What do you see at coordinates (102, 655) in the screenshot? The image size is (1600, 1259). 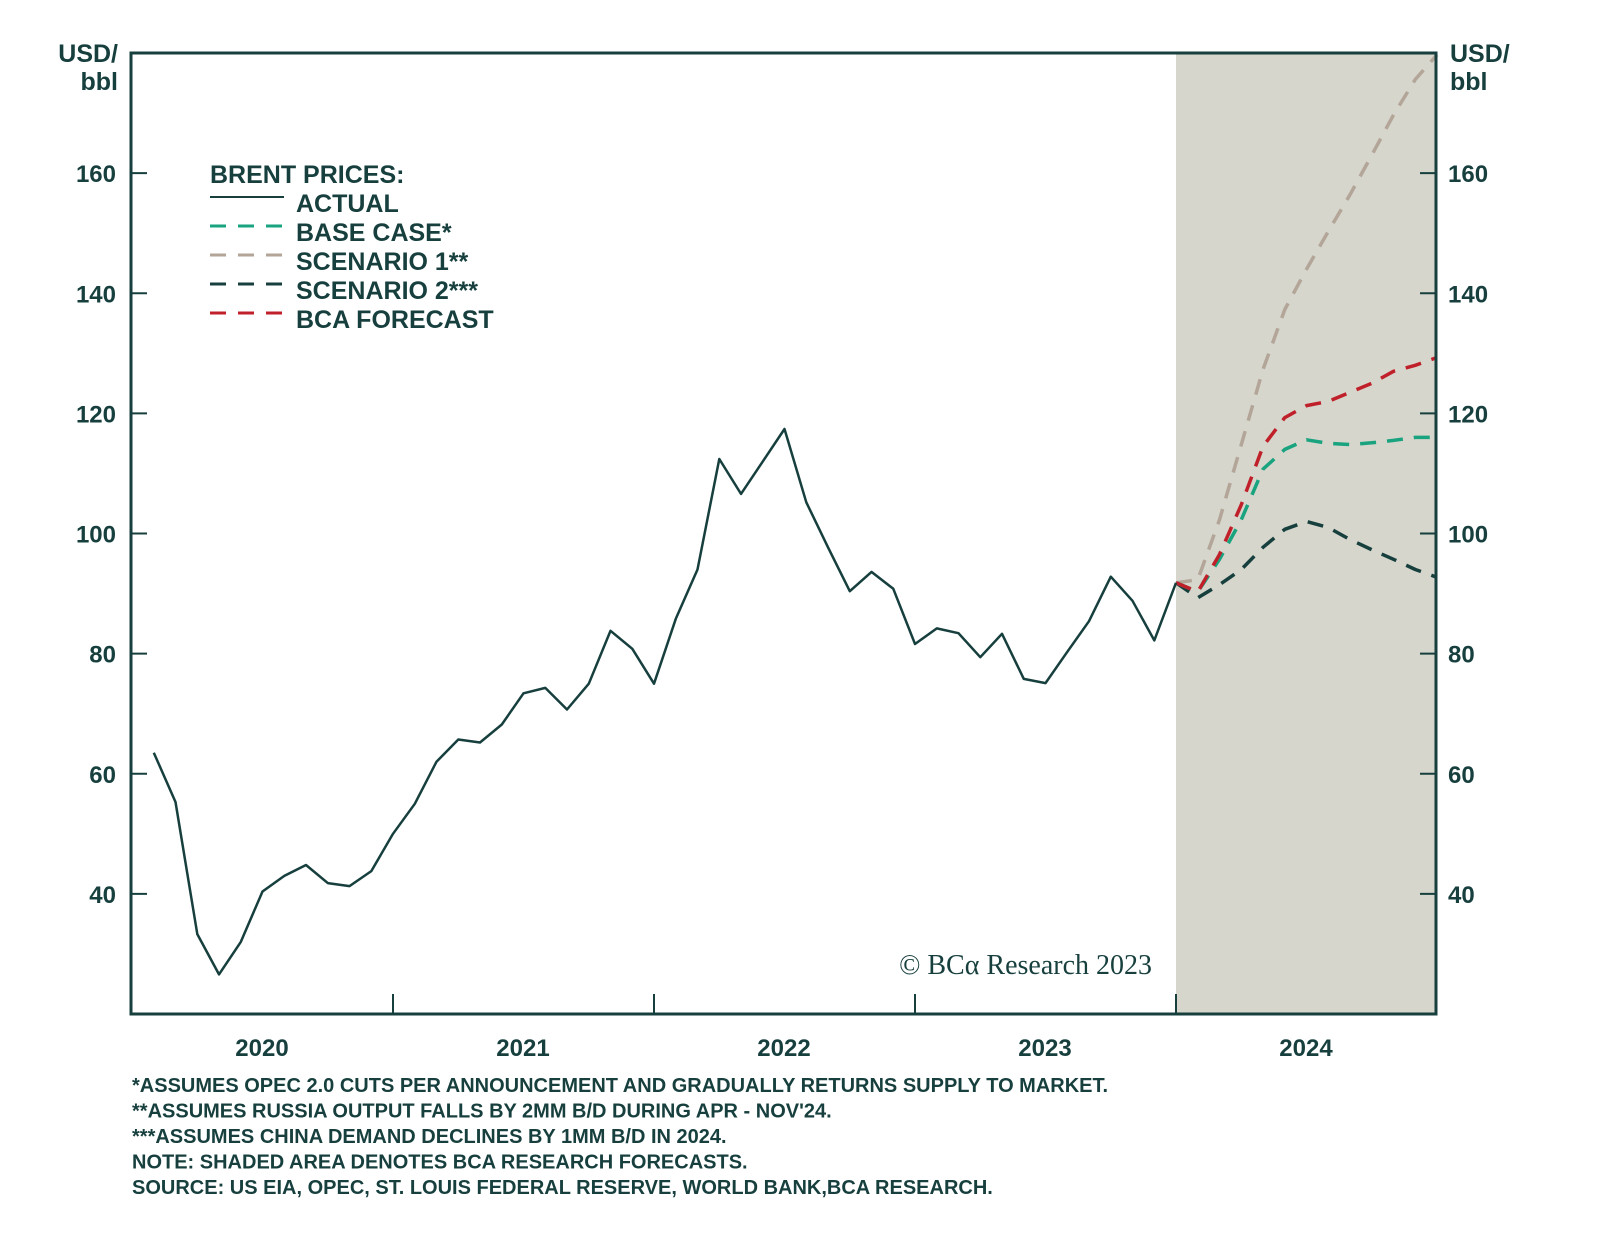 I see `y-tick-label-left: 80` at bounding box center [102, 655].